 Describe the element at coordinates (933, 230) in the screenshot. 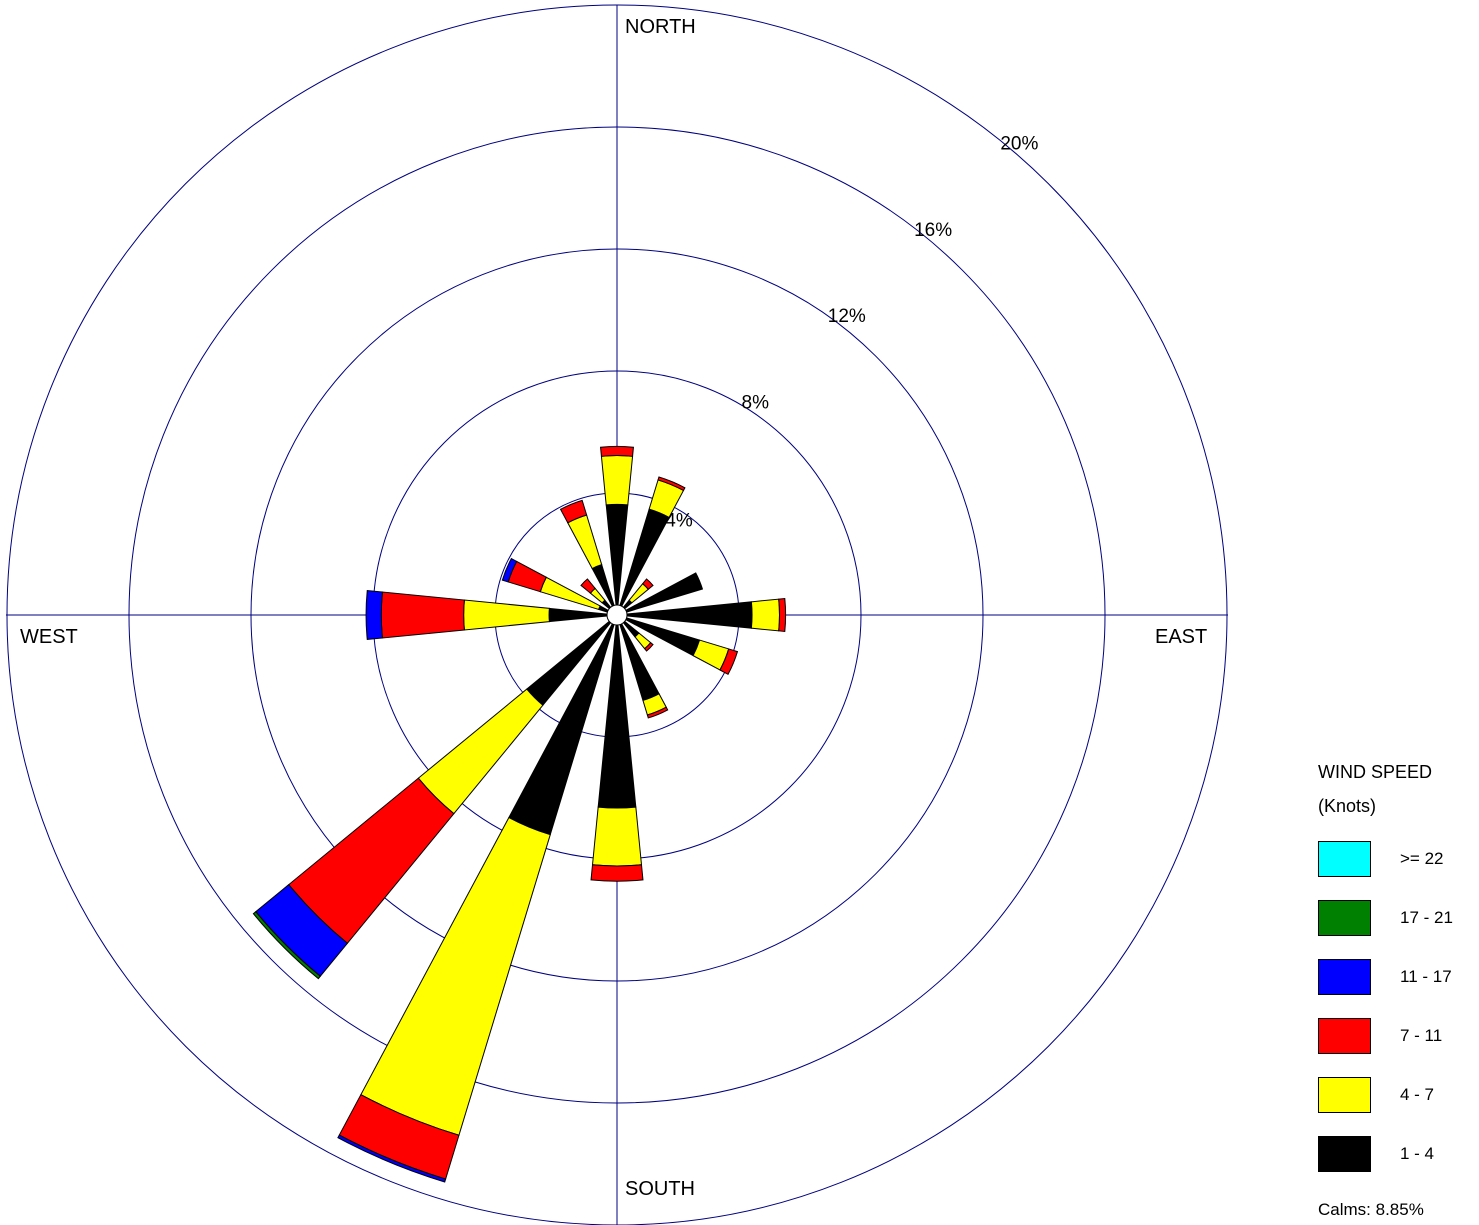

I see `ring-label: 16%` at that location.